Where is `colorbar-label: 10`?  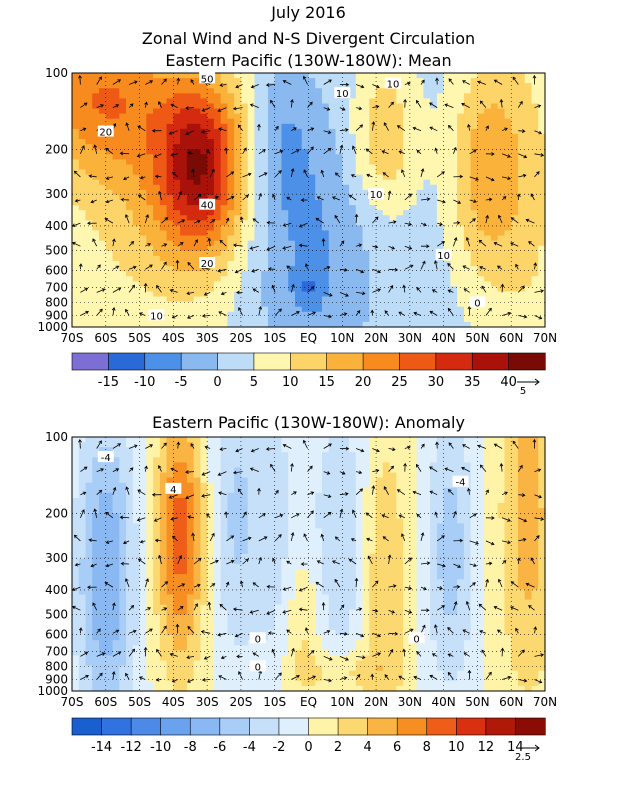 colorbar-label: 10 is located at coordinates (290, 382).